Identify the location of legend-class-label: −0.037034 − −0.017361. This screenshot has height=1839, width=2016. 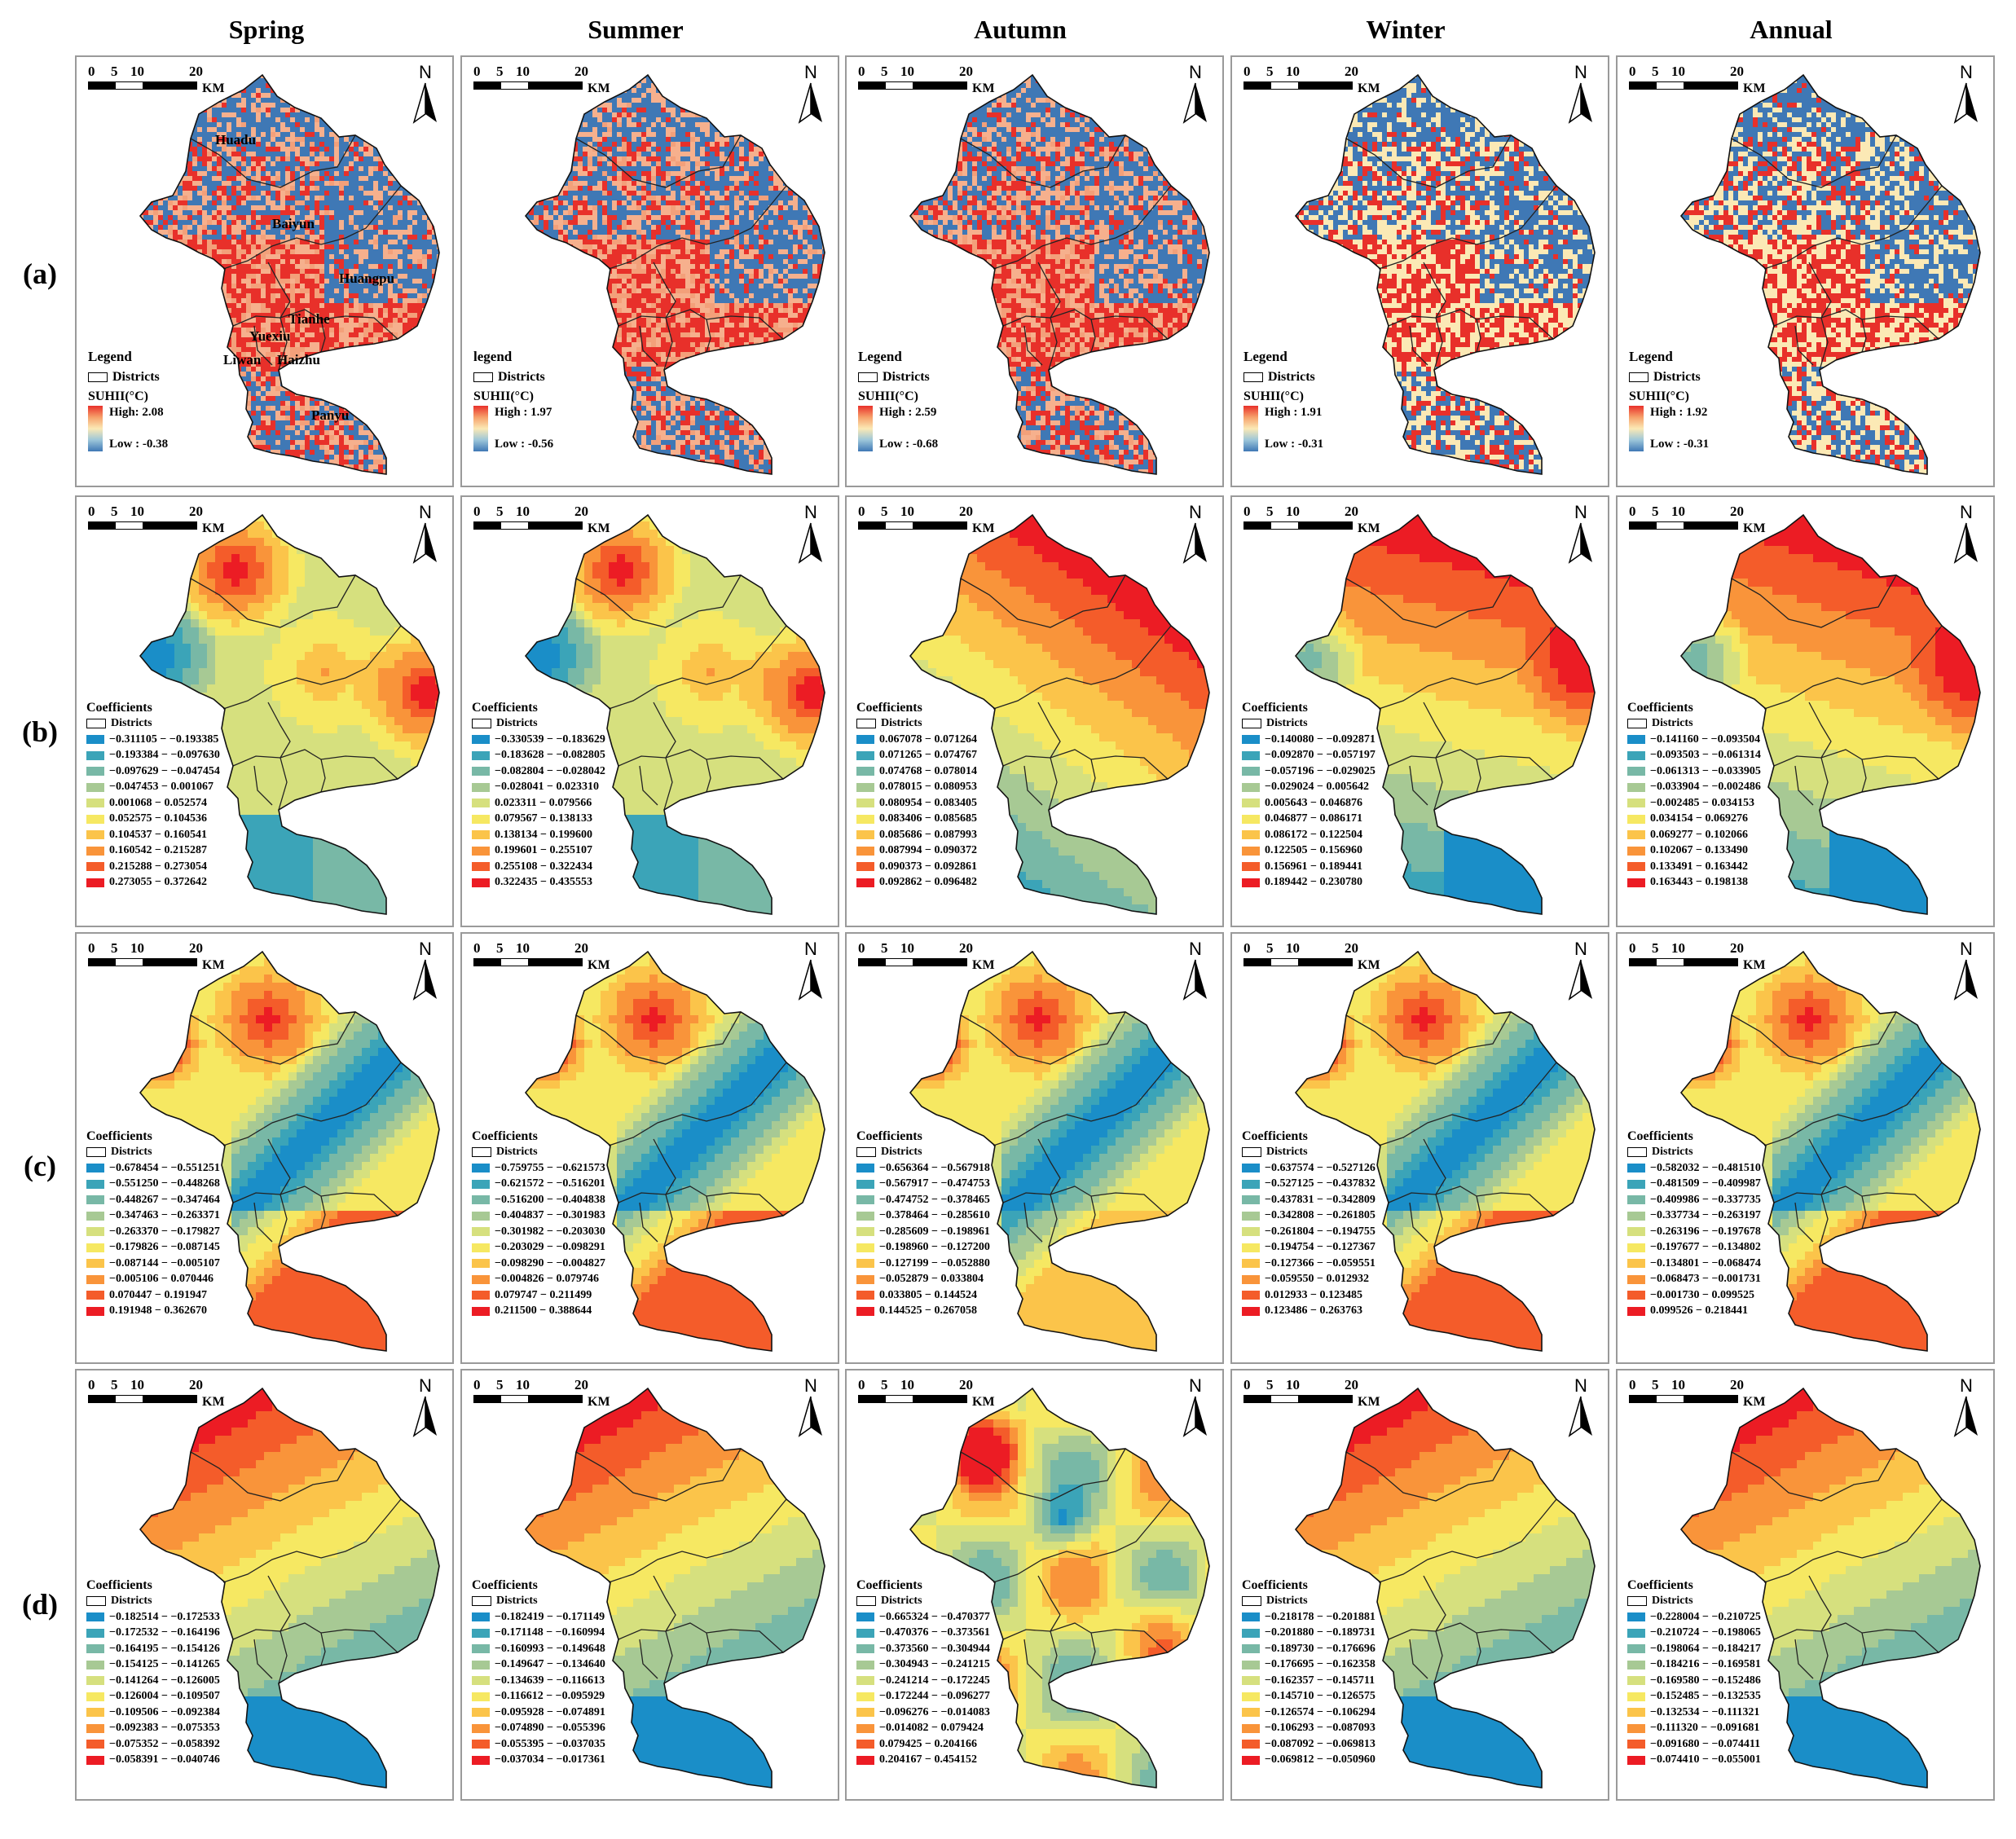
(550, 1759).